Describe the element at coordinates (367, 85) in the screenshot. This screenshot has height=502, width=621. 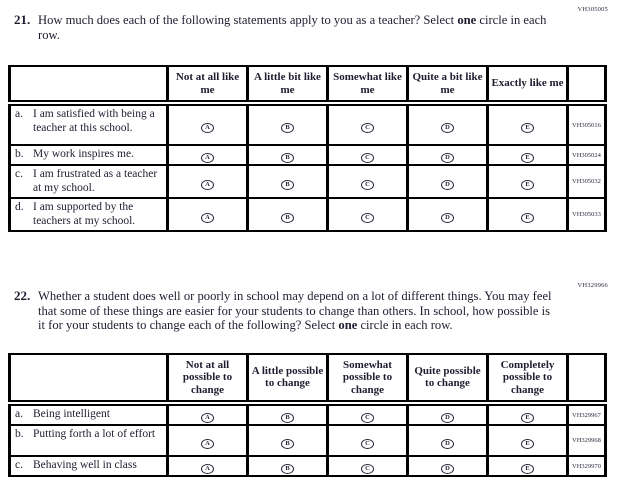
I see `column-header-somewhat: Somewhat like me` at that location.